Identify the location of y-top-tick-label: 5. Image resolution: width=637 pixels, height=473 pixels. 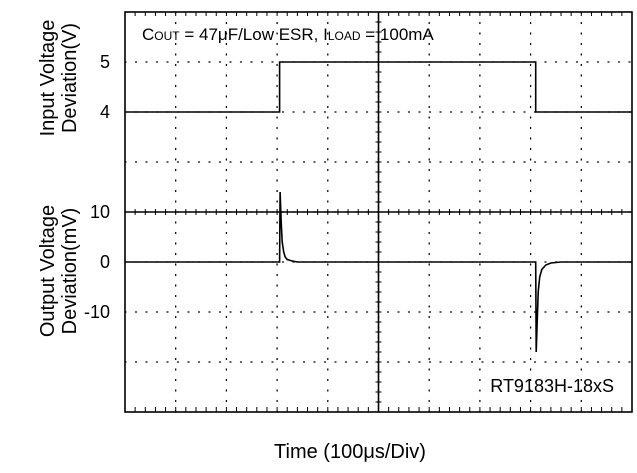
(105, 62).